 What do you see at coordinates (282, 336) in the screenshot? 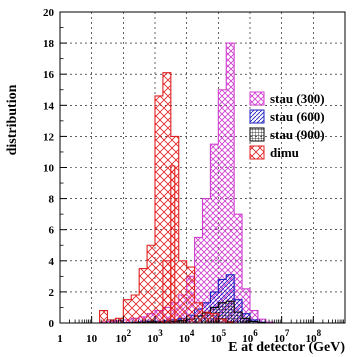
I see `x-tick-label: 10⁷` at bounding box center [282, 336].